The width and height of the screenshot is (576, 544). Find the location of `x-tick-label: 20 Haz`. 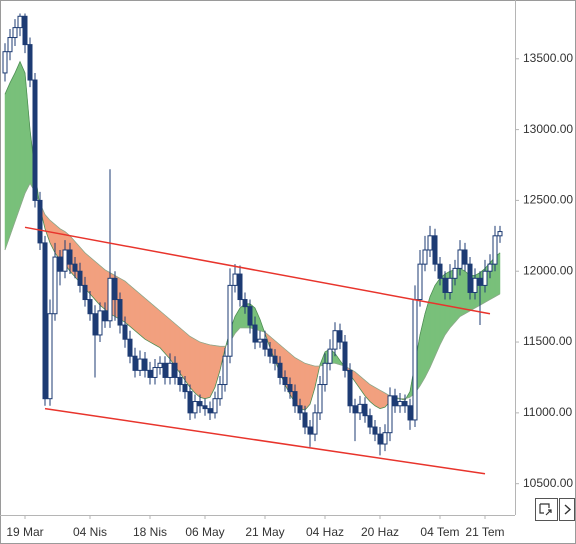

x-tick-label: 20 Haz is located at coordinates (380, 532).